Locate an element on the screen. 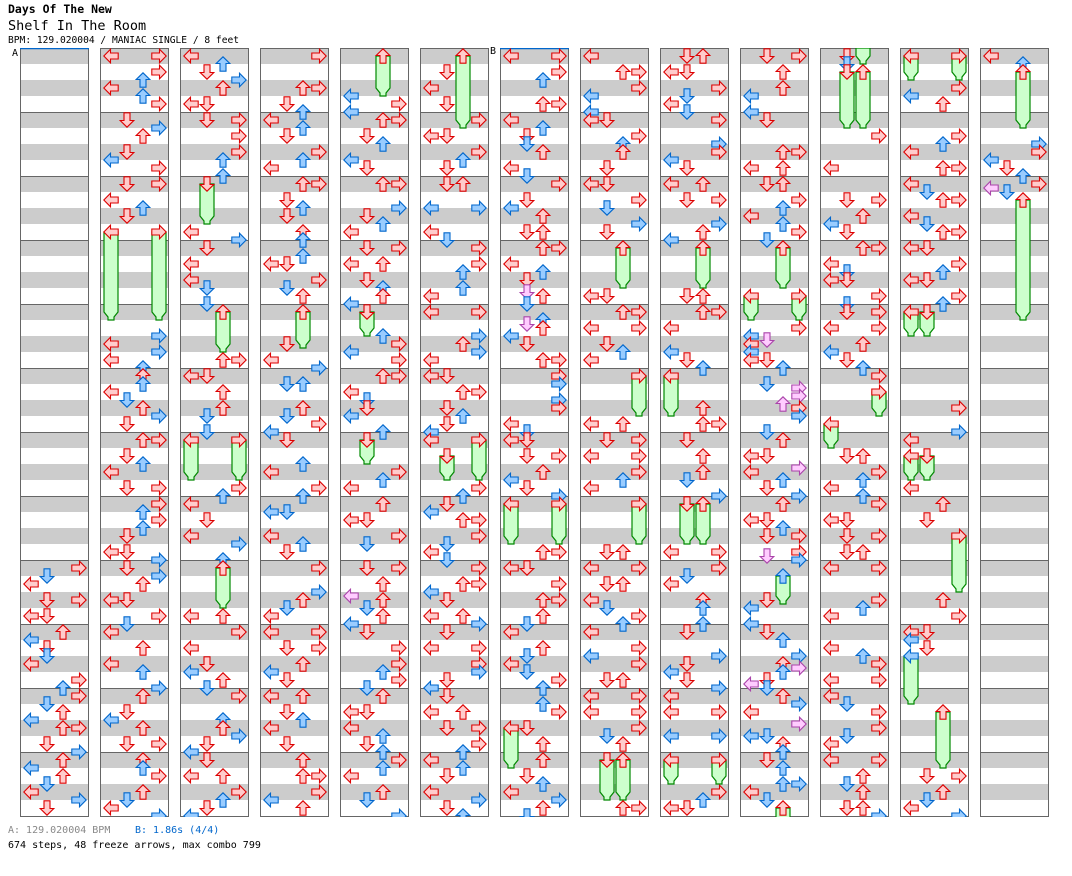 The image size is (1072, 876). column-border is located at coordinates (374, 432).